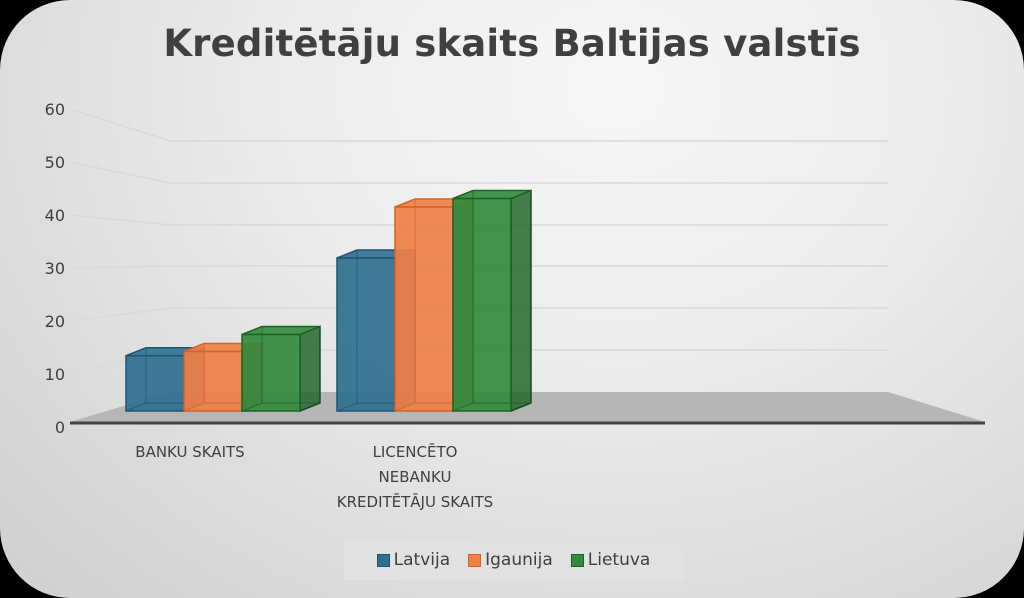 The width and height of the screenshot is (1024, 598). I want to click on bar-lietuva-banks, so click(281, 369).